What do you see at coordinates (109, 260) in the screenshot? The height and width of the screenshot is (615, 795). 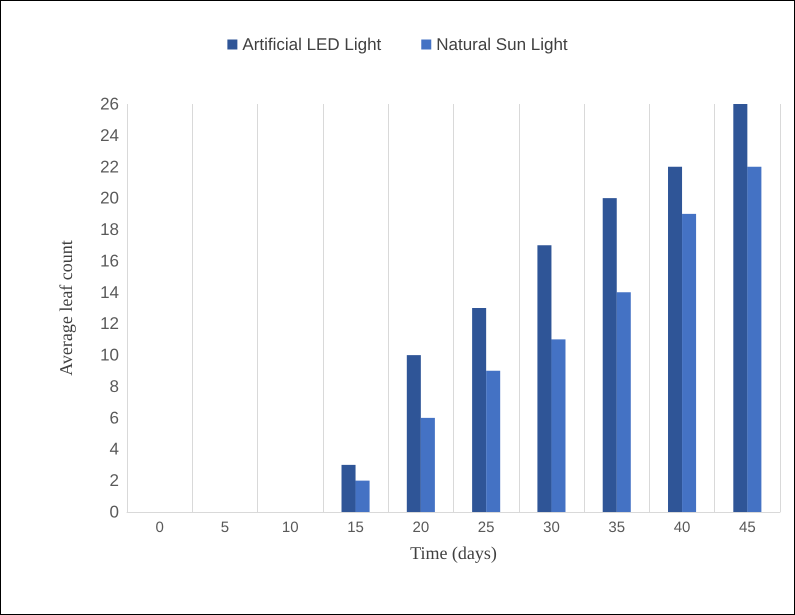 I see `y-tick-label: 16` at bounding box center [109, 260].